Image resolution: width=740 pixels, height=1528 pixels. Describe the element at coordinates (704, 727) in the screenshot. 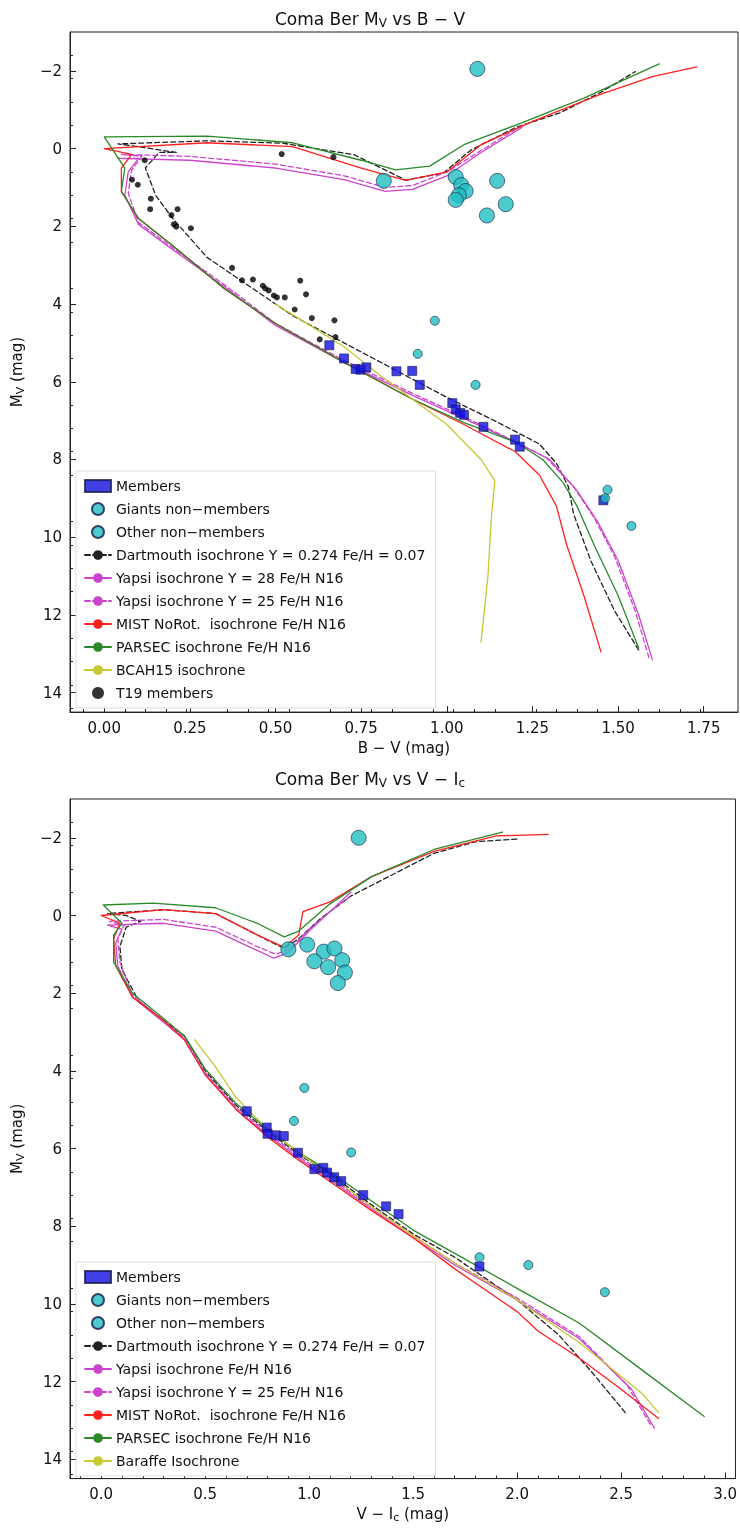

I see `x-tick-label: 1.75` at that location.